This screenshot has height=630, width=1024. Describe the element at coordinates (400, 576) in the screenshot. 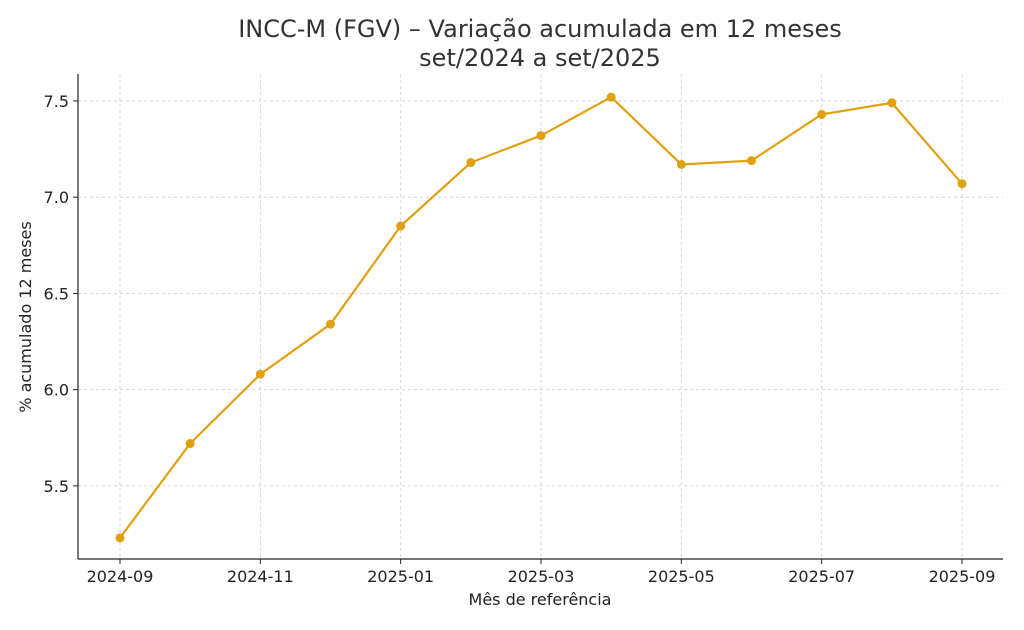

I see `x-tick-label: 2025-01` at that location.